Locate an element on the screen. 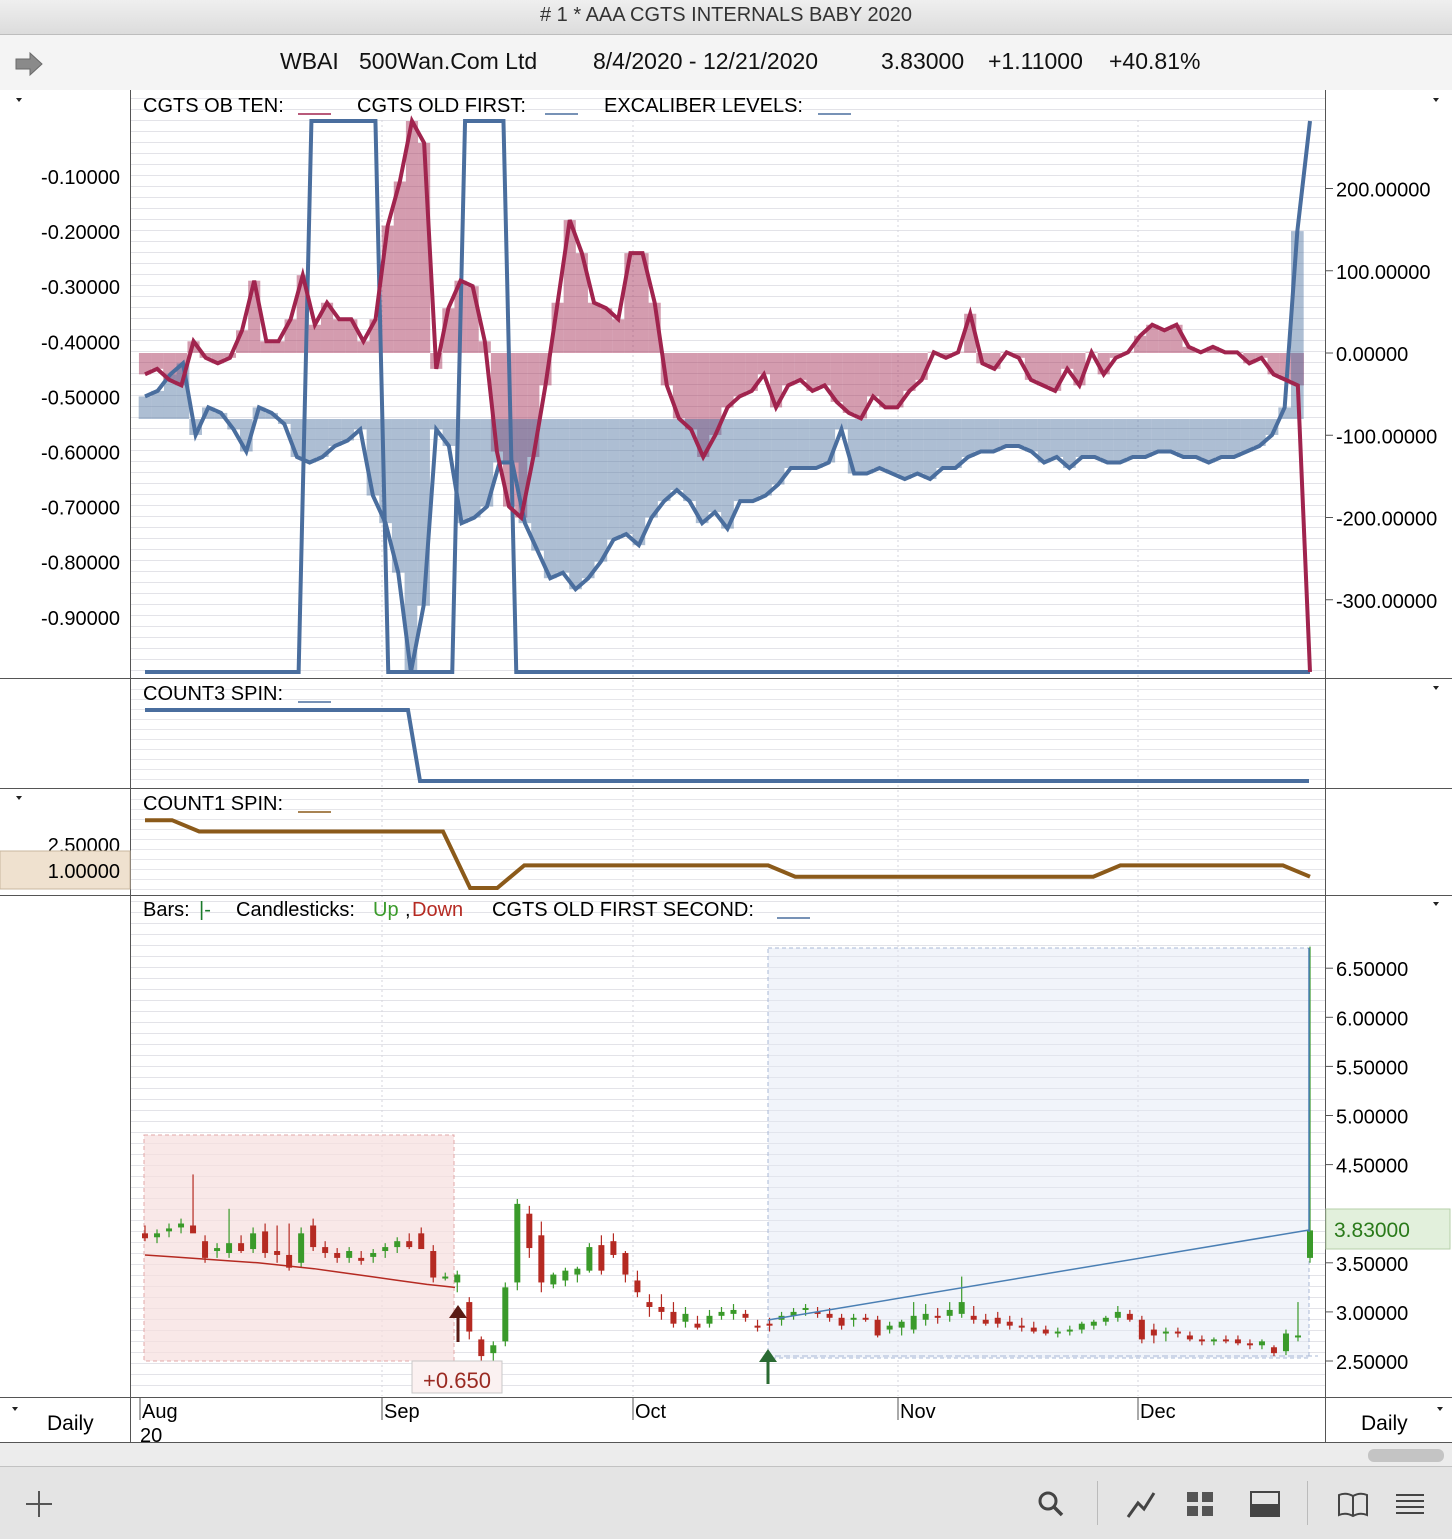  price-tick: 4.50000 is located at coordinates (1372, 1167).